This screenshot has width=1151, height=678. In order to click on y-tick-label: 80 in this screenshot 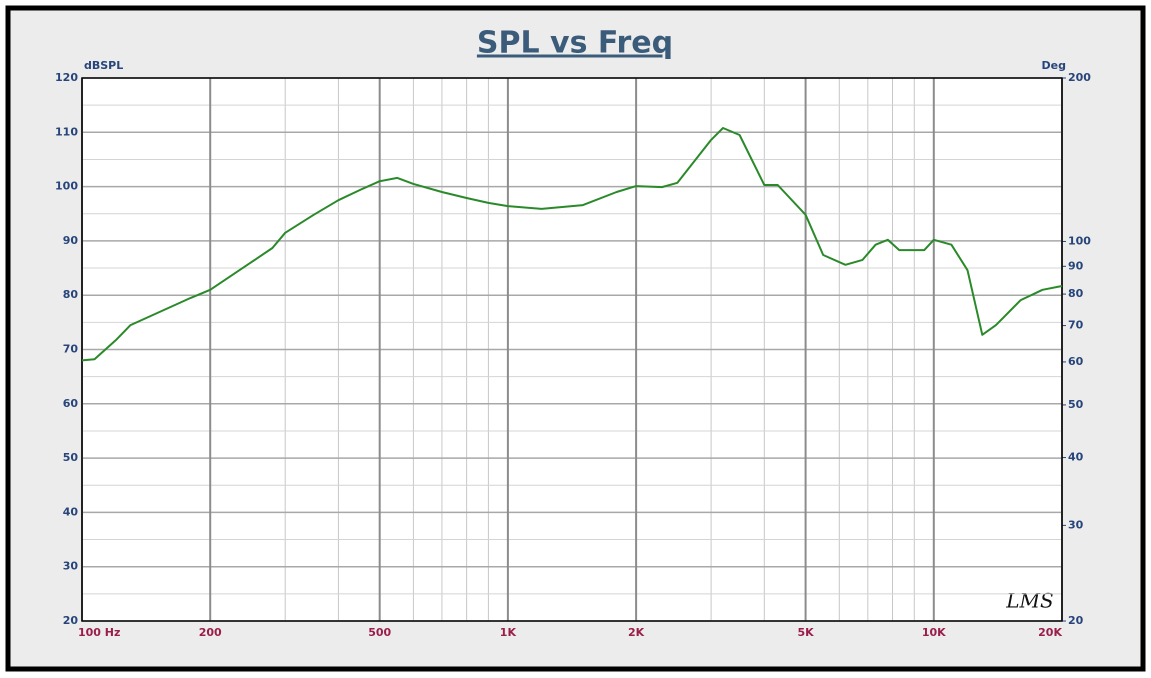, I will do `click(71, 294)`.